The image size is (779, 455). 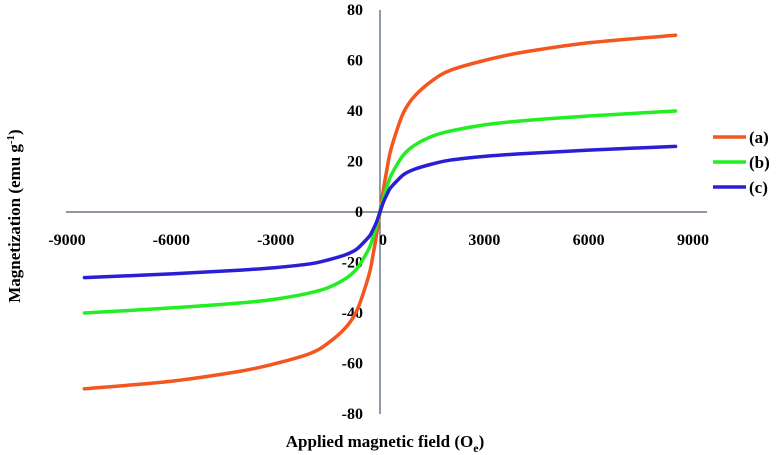 What do you see at coordinates (14, 132) in the screenshot?
I see `y-axis-title-end: )` at bounding box center [14, 132].